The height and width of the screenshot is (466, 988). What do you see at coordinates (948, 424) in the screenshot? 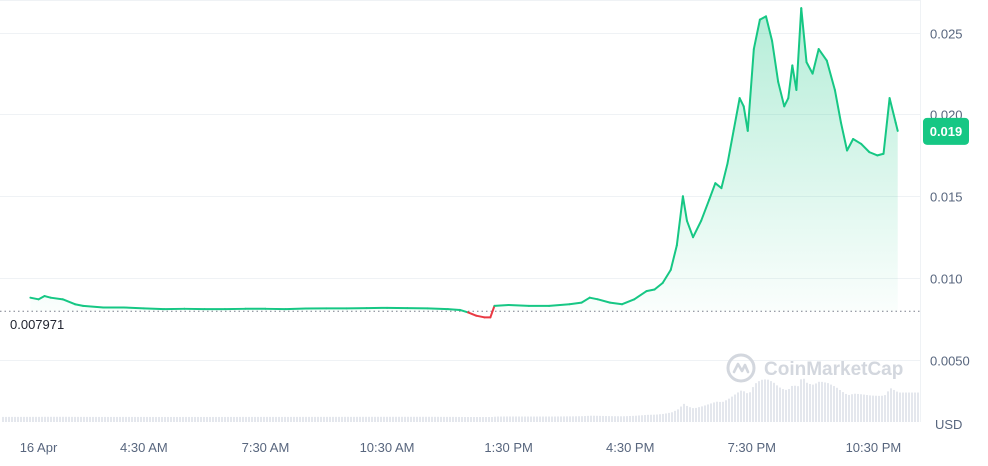
I see `unit-label: USD` at bounding box center [948, 424].